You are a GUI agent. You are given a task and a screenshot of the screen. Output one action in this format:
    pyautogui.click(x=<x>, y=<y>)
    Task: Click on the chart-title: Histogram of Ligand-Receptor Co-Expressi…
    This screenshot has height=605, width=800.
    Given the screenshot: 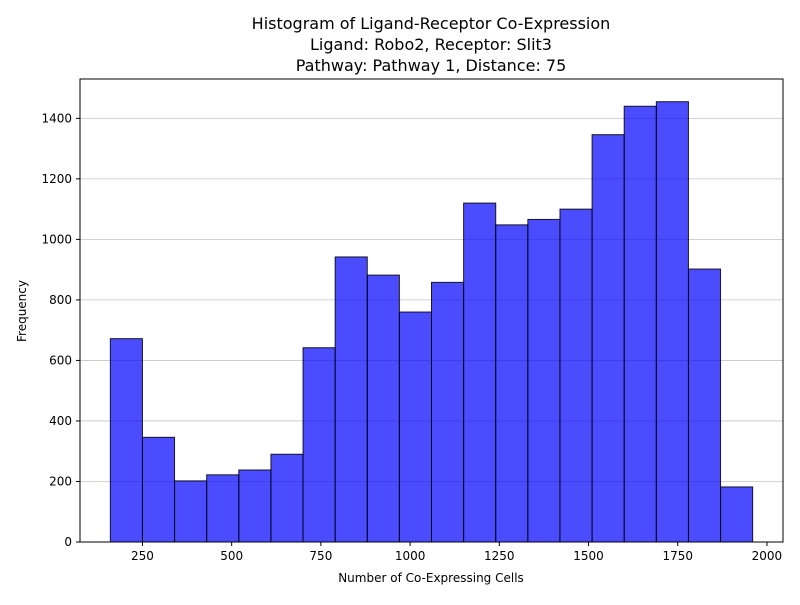 What is the action you would take?
    pyautogui.click(x=431, y=44)
    